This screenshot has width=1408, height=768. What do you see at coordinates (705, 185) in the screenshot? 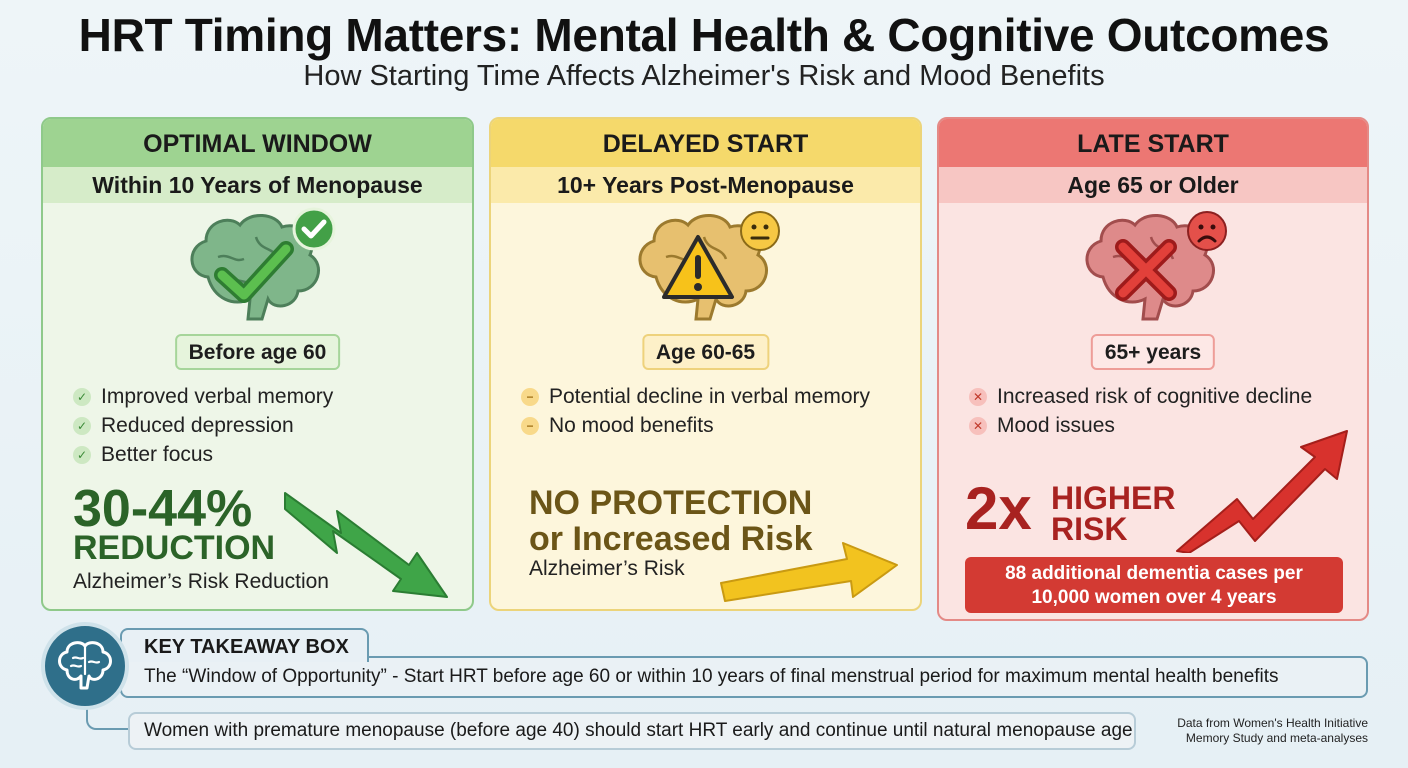
I see `card-subheading: 10+ Years Post-Menopause` at bounding box center [705, 185].